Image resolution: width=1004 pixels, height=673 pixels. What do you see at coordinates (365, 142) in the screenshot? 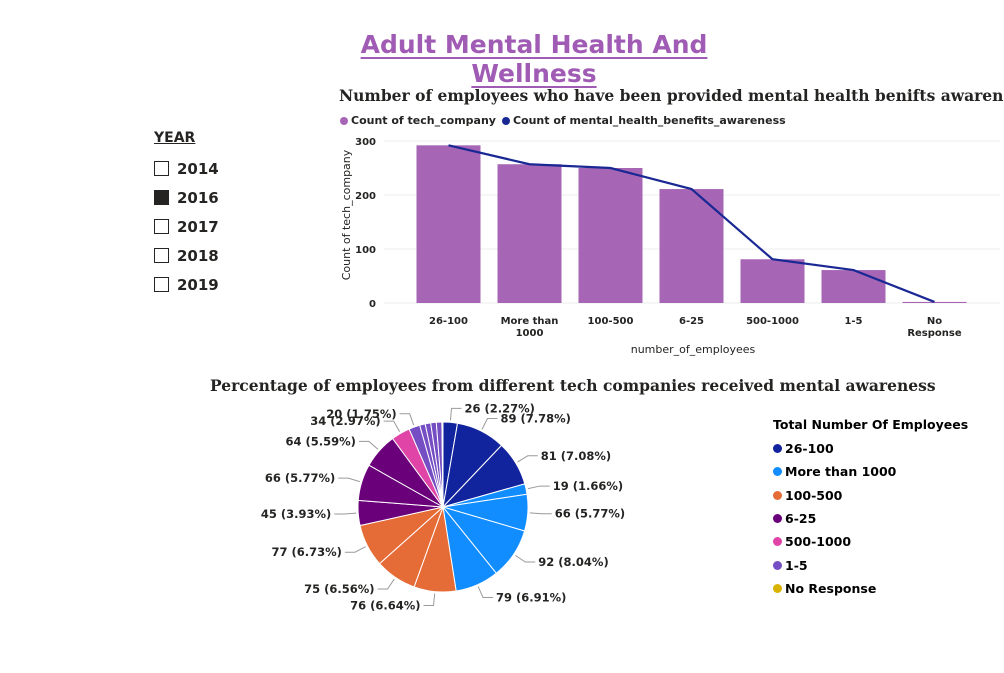
I see `y-tick-label: 300` at bounding box center [365, 142].